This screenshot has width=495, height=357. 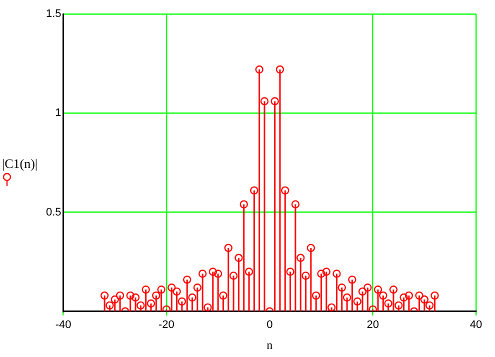 I want to click on y-tick-label: 1, so click(x=58, y=113).